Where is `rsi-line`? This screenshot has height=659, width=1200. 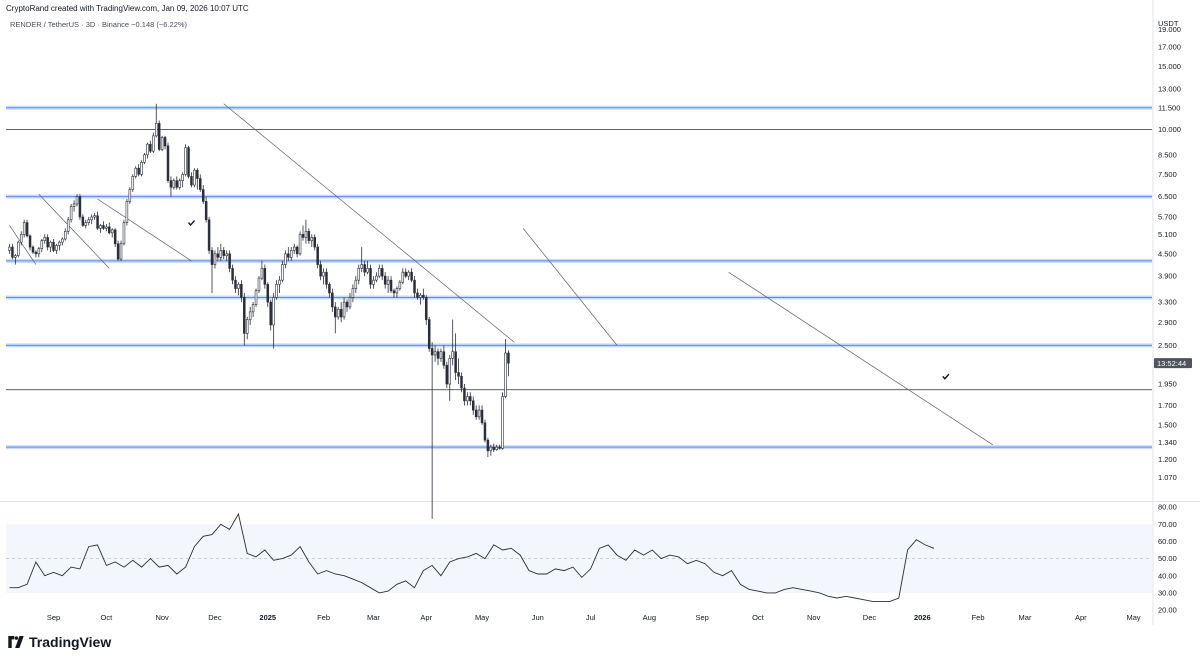
rsi-line is located at coordinates (472, 557).